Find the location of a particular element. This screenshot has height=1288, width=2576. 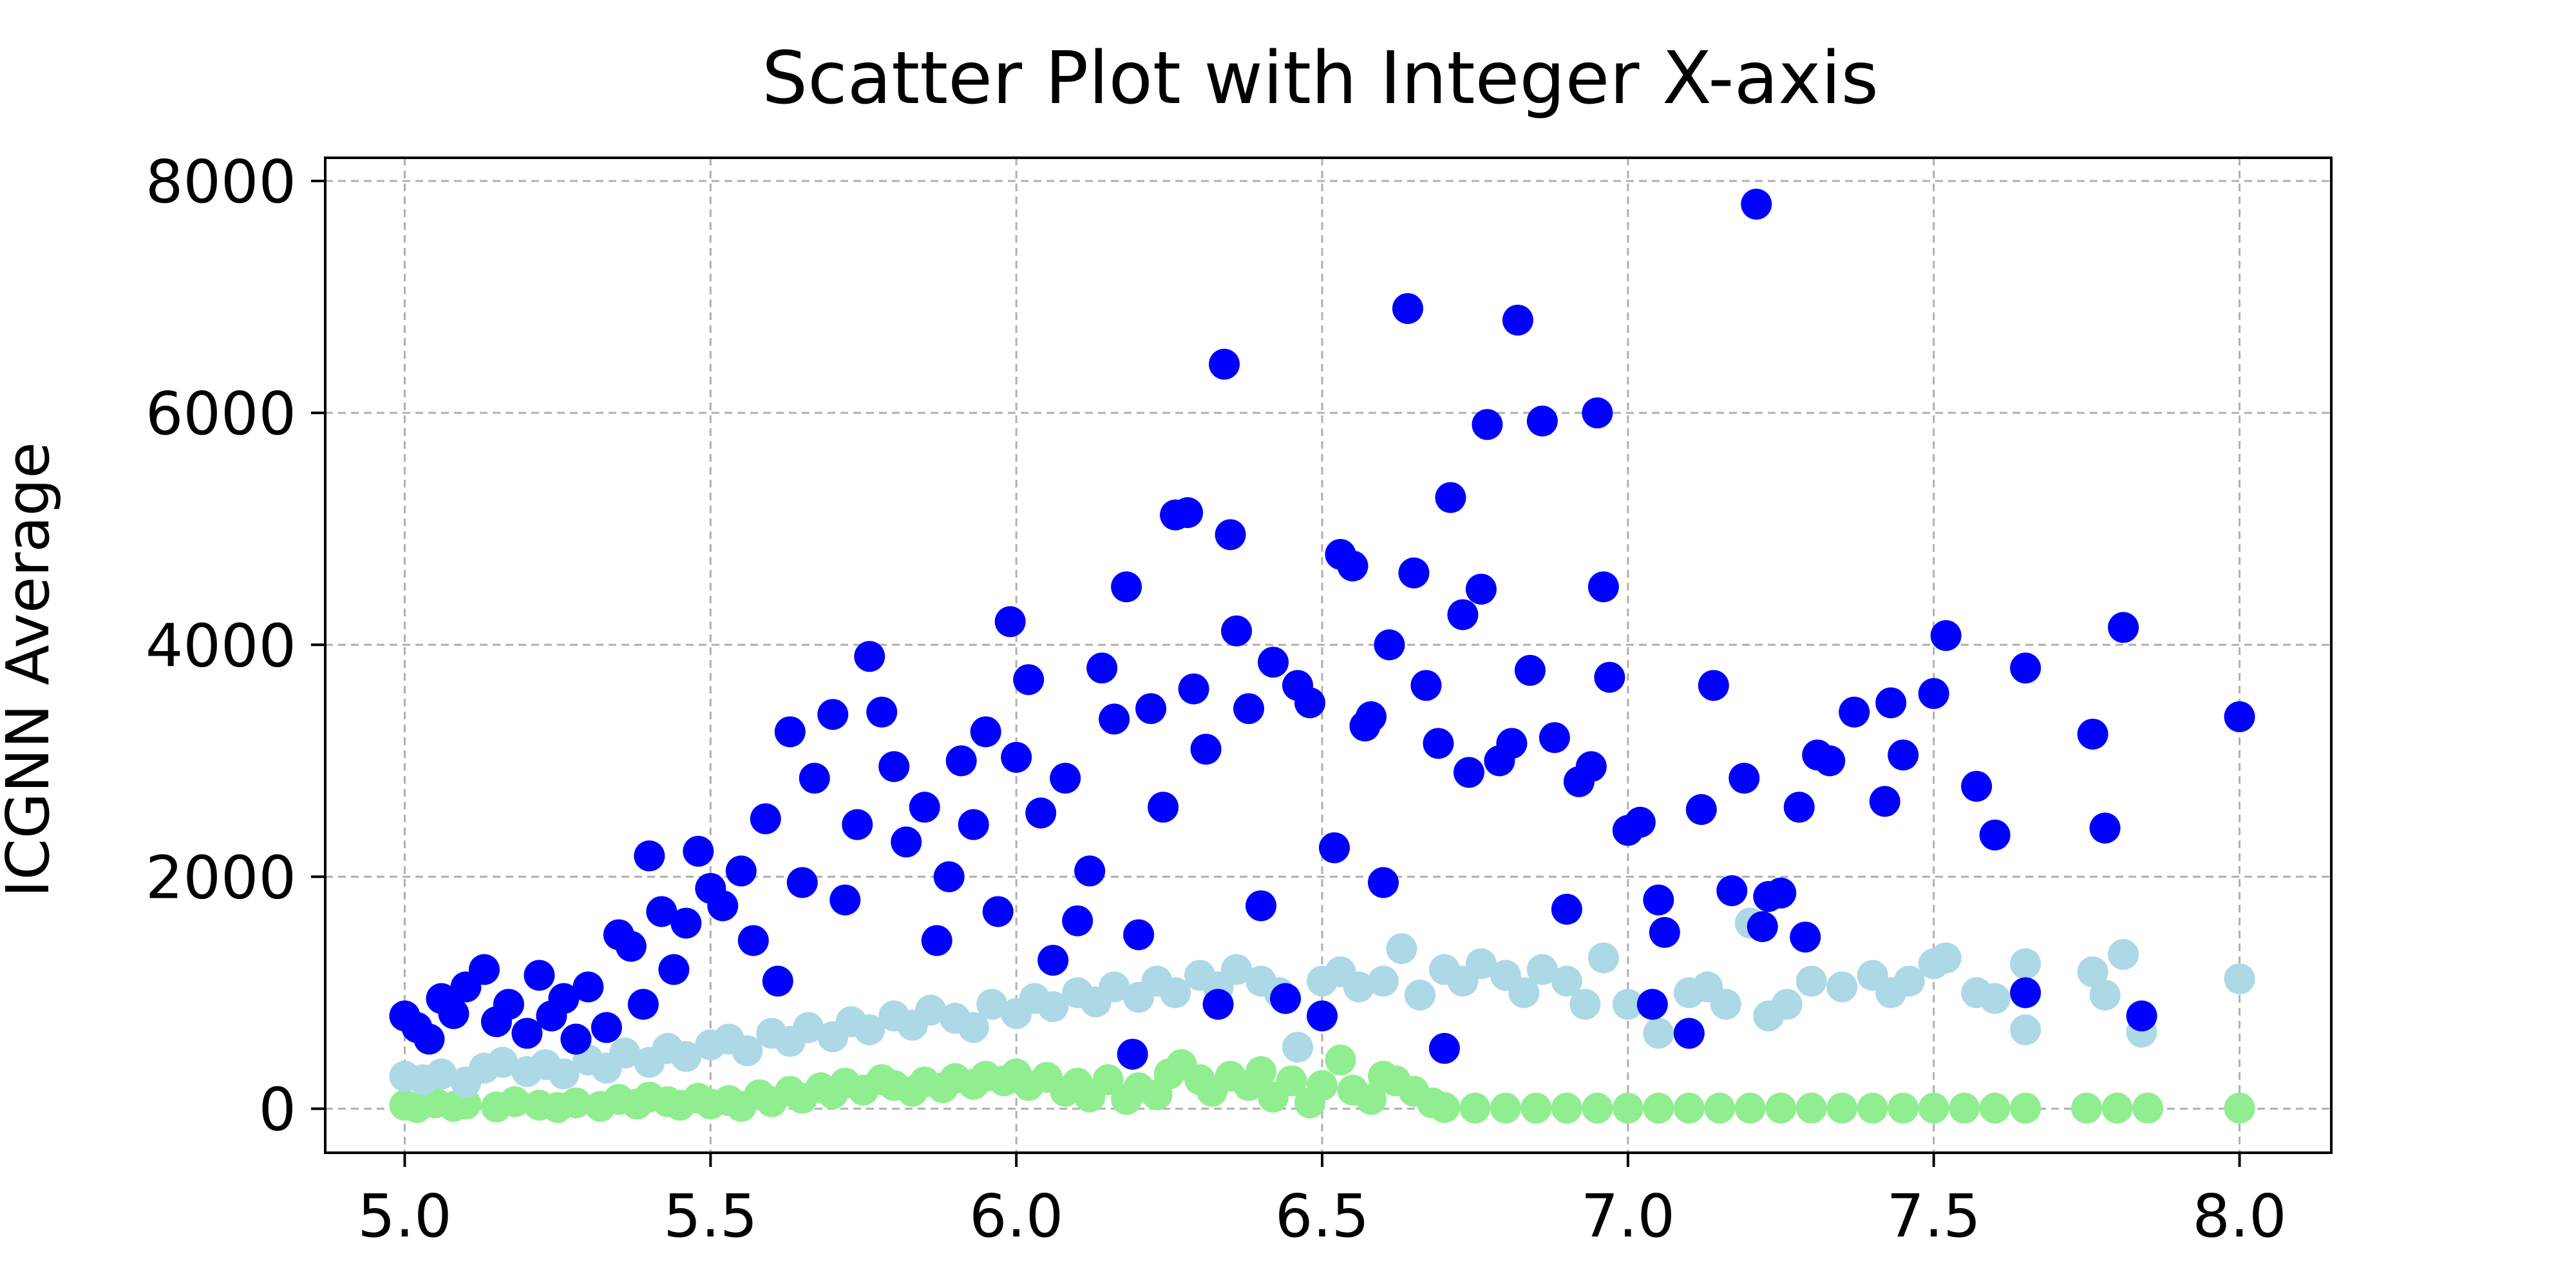

x-tick-label: 5.5 is located at coordinates (710, 1217).